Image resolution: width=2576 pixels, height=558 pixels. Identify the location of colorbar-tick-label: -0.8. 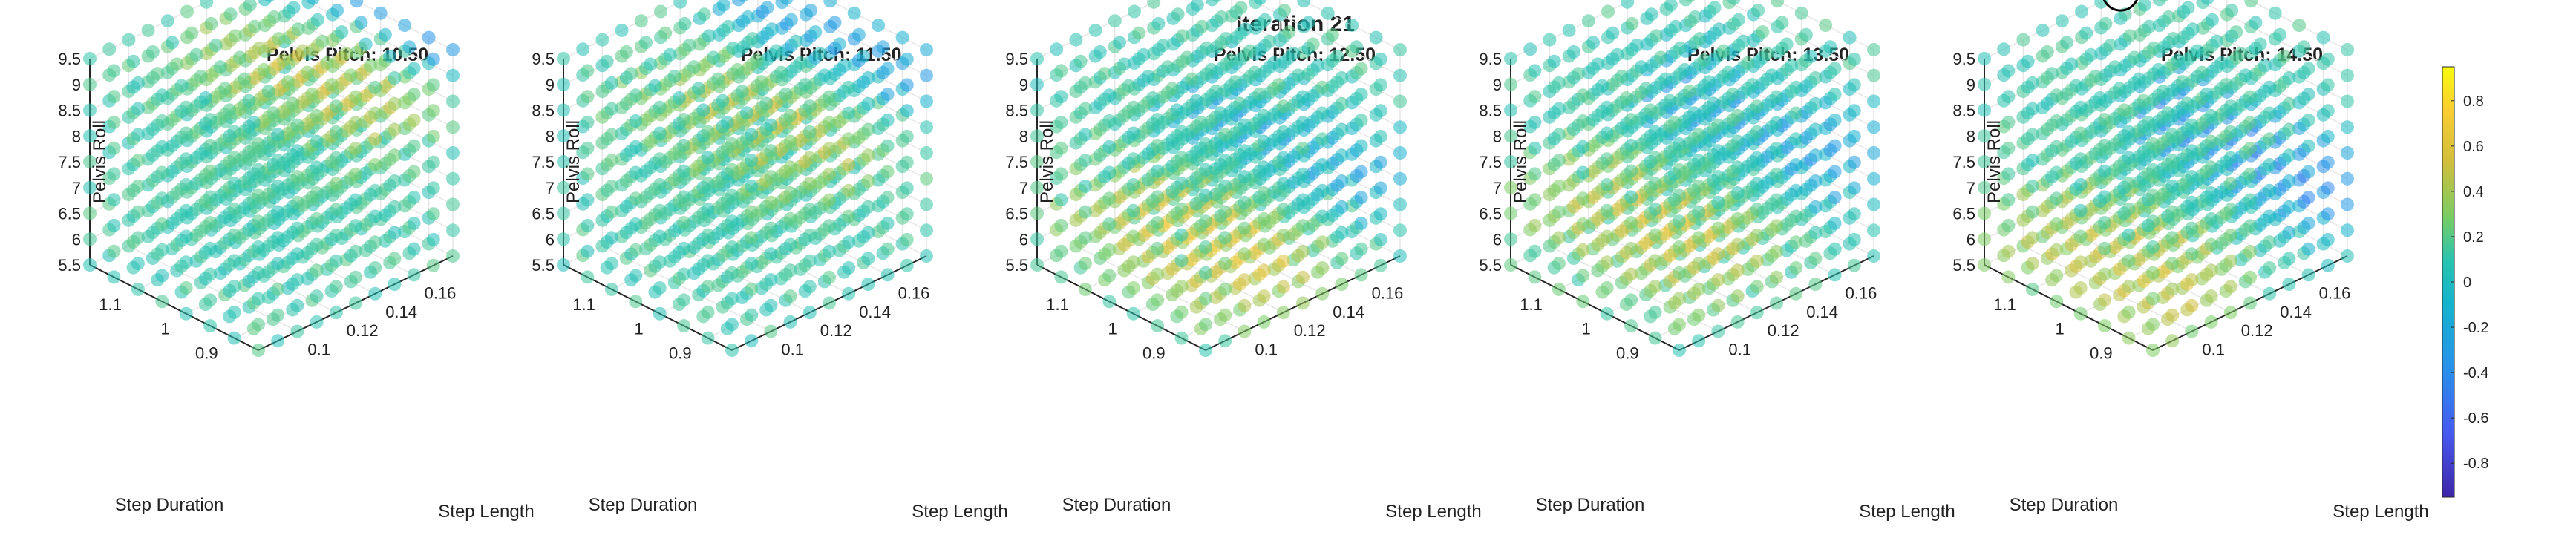
(2475, 464).